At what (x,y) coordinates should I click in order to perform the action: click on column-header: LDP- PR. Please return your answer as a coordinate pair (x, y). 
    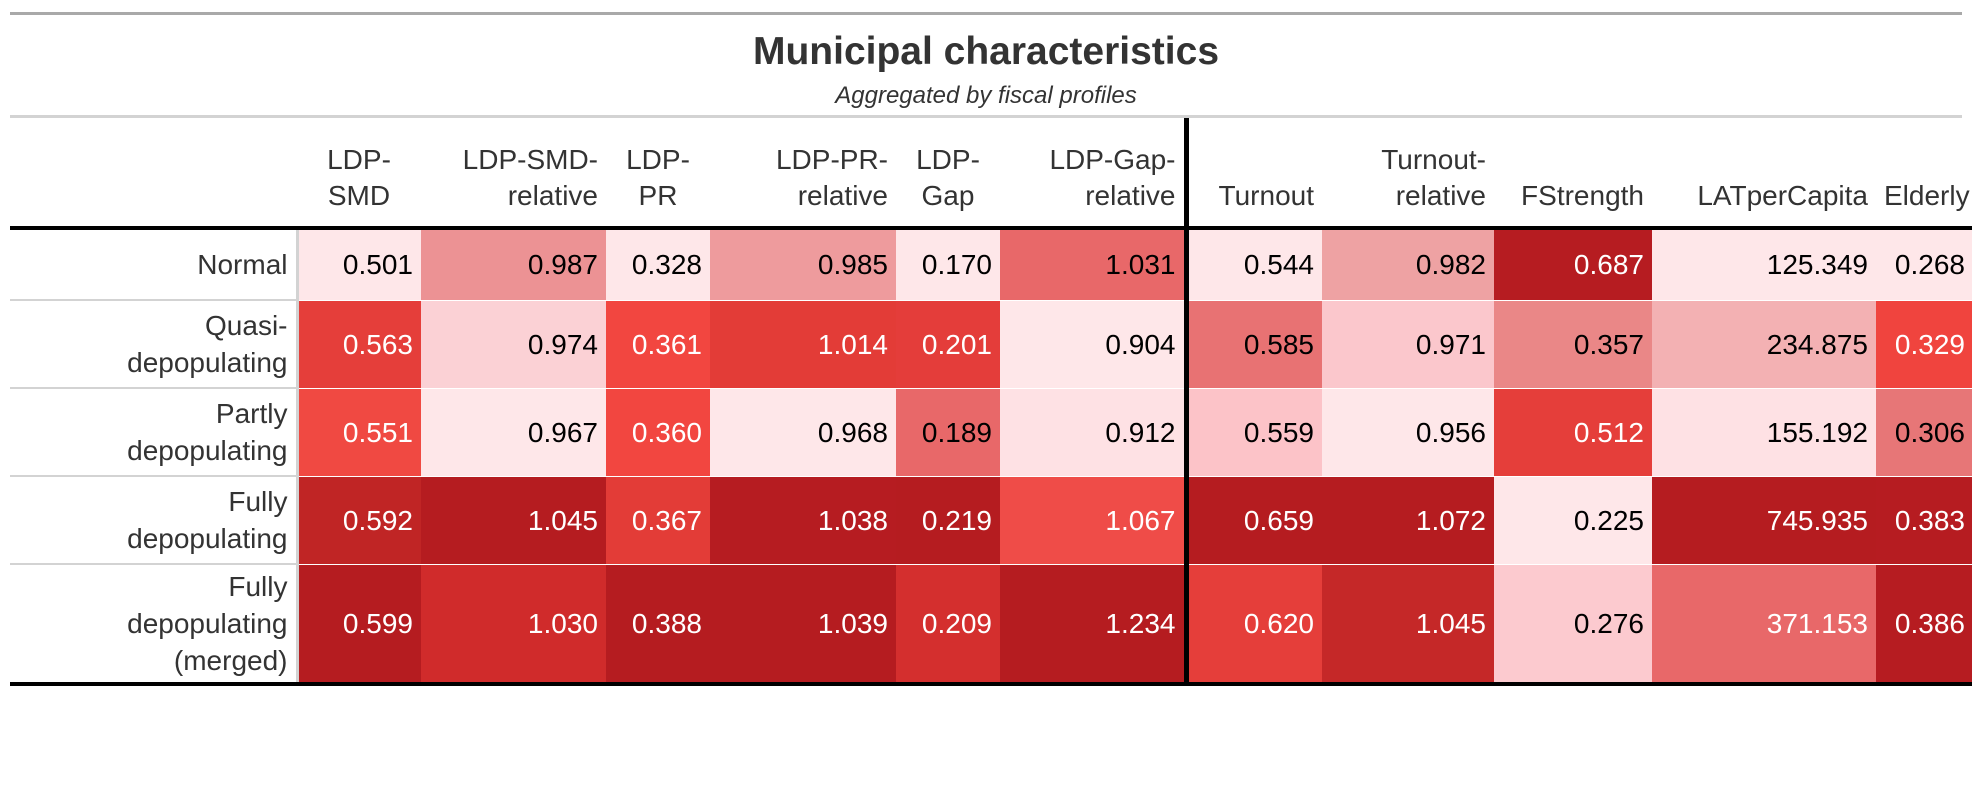
    Looking at the image, I should click on (658, 173).